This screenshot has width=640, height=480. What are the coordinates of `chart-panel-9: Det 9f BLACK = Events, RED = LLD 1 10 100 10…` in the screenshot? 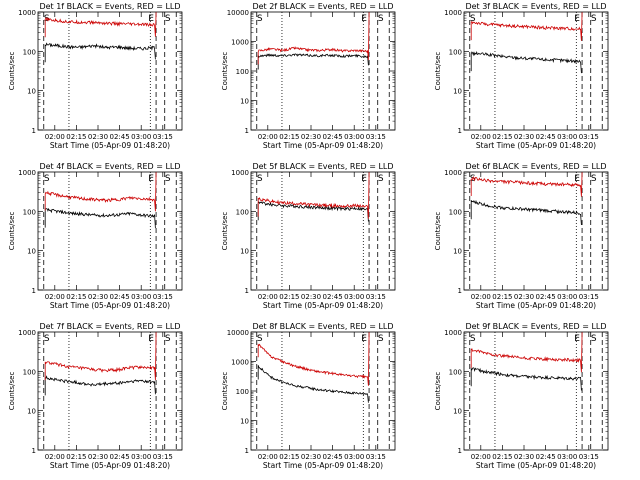 It's located at (521, 396).